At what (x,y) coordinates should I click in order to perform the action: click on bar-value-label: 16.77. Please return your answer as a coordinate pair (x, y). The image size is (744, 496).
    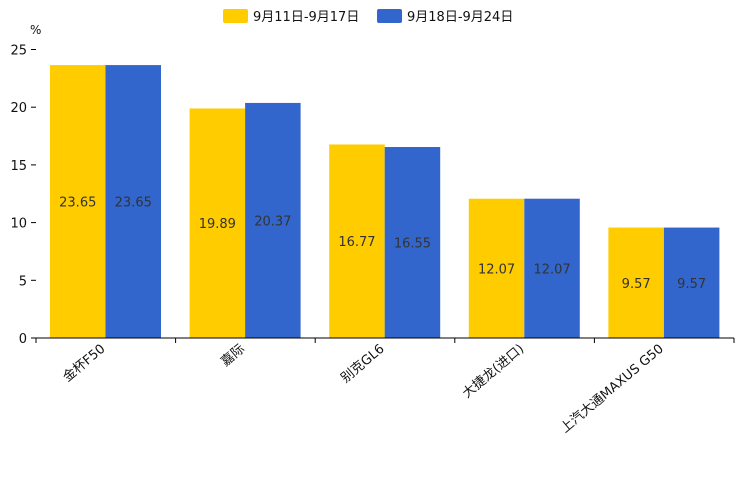
    Looking at the image, I should click on (356, 242).